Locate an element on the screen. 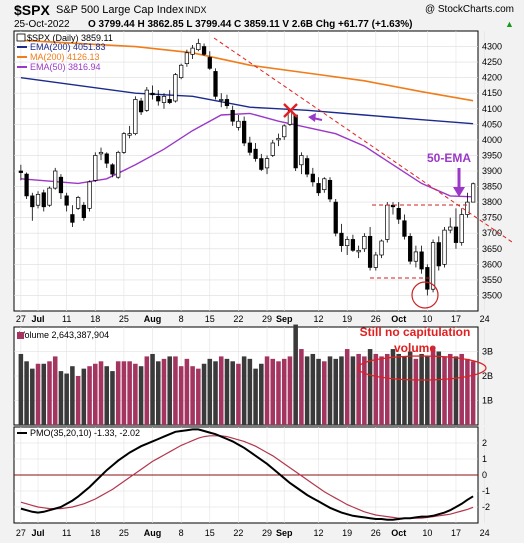 This screenshot has height=543, width=524. legend-ema50: EMA(50) 3816.94 is located at coordinates (65, 67).